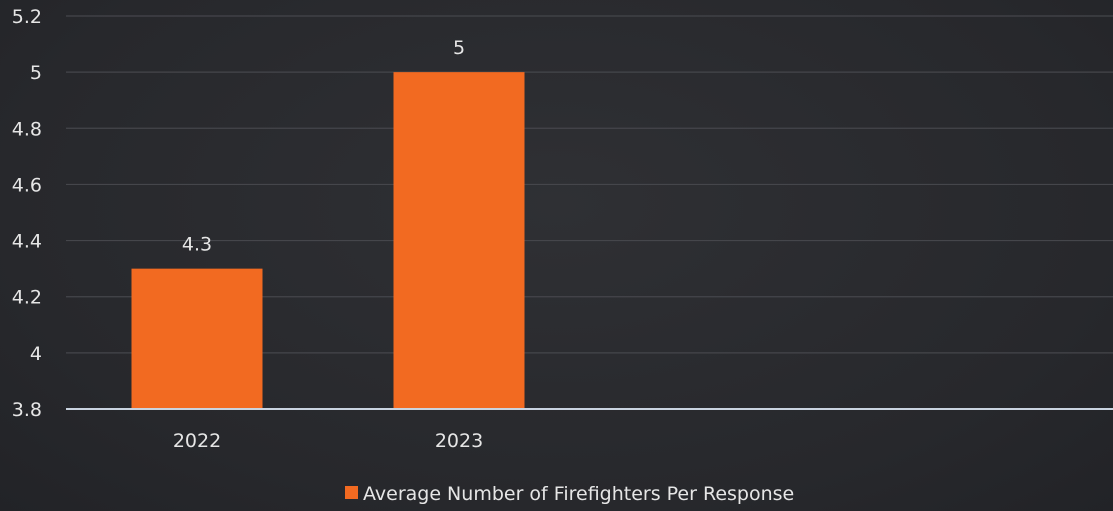 Image resolution: width=1113 pixels, height=511 pixels. What do you see at coordinates (36, 354) in the screenshot?
I see `y-tick-label: 4` at bounding box center [36, 354].